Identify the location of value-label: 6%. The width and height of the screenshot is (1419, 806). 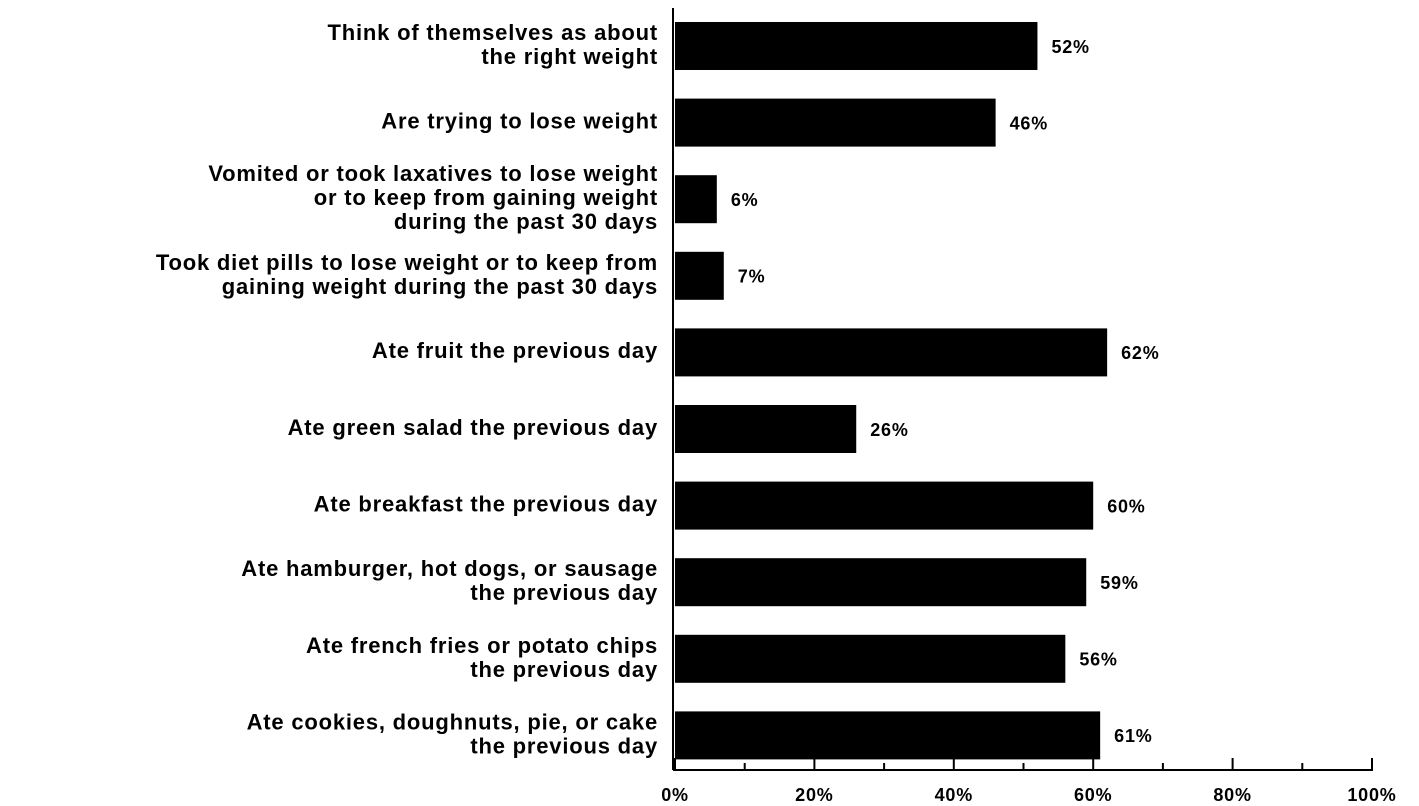
(745, 200).